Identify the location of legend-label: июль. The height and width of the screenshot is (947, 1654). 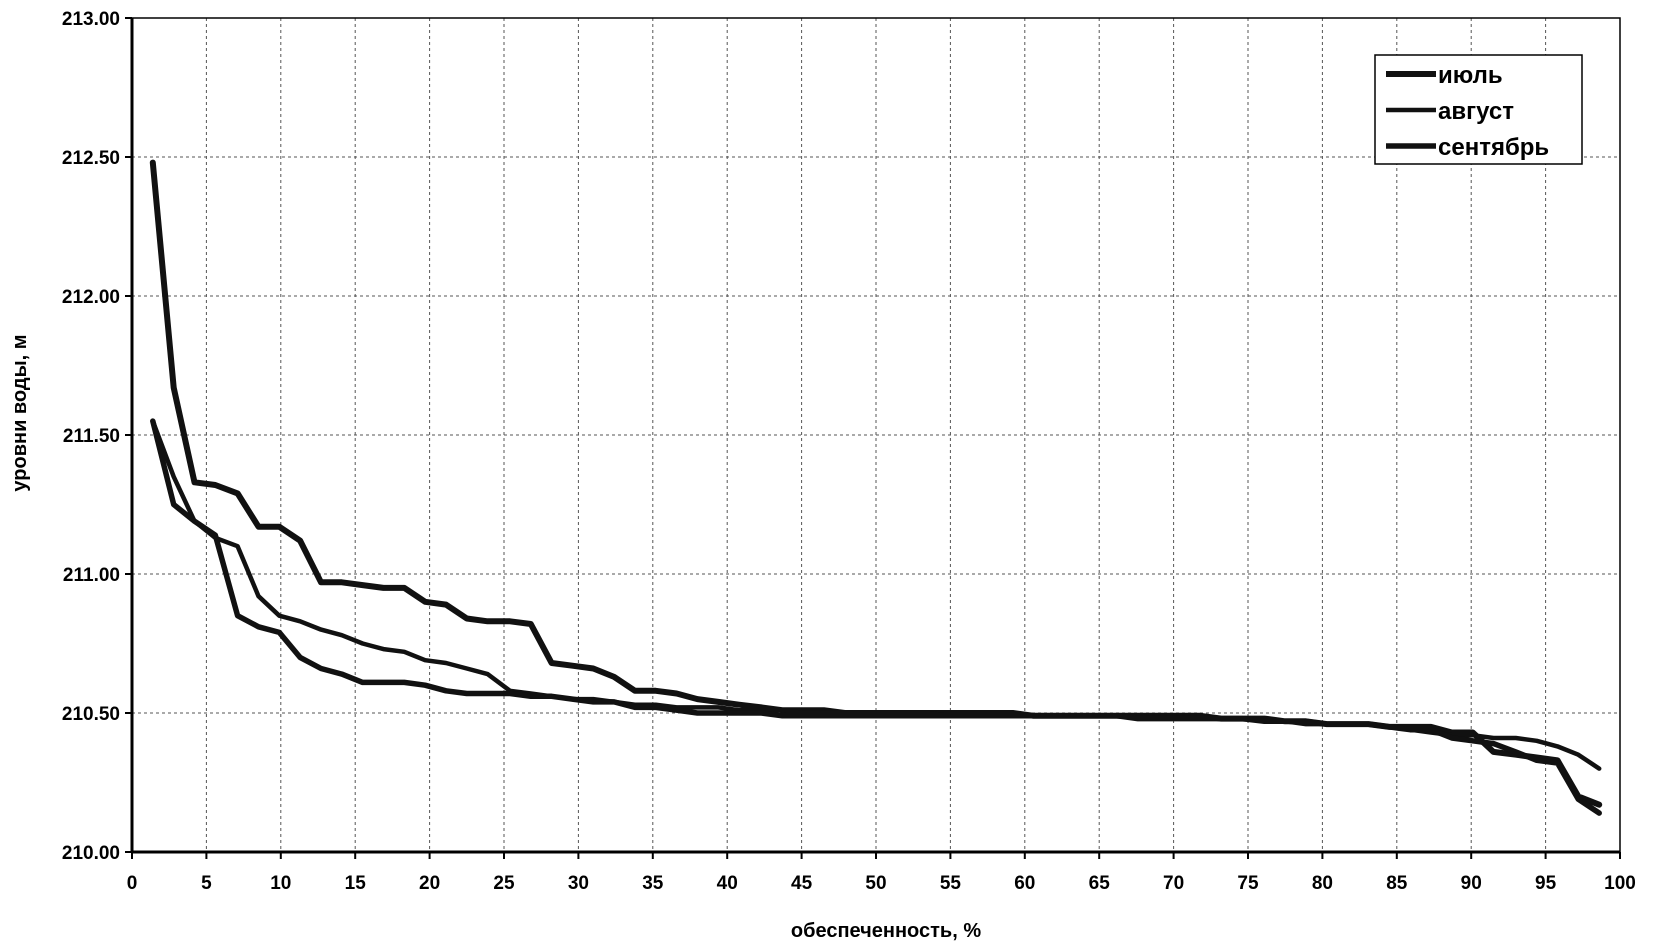
(1470, 75).